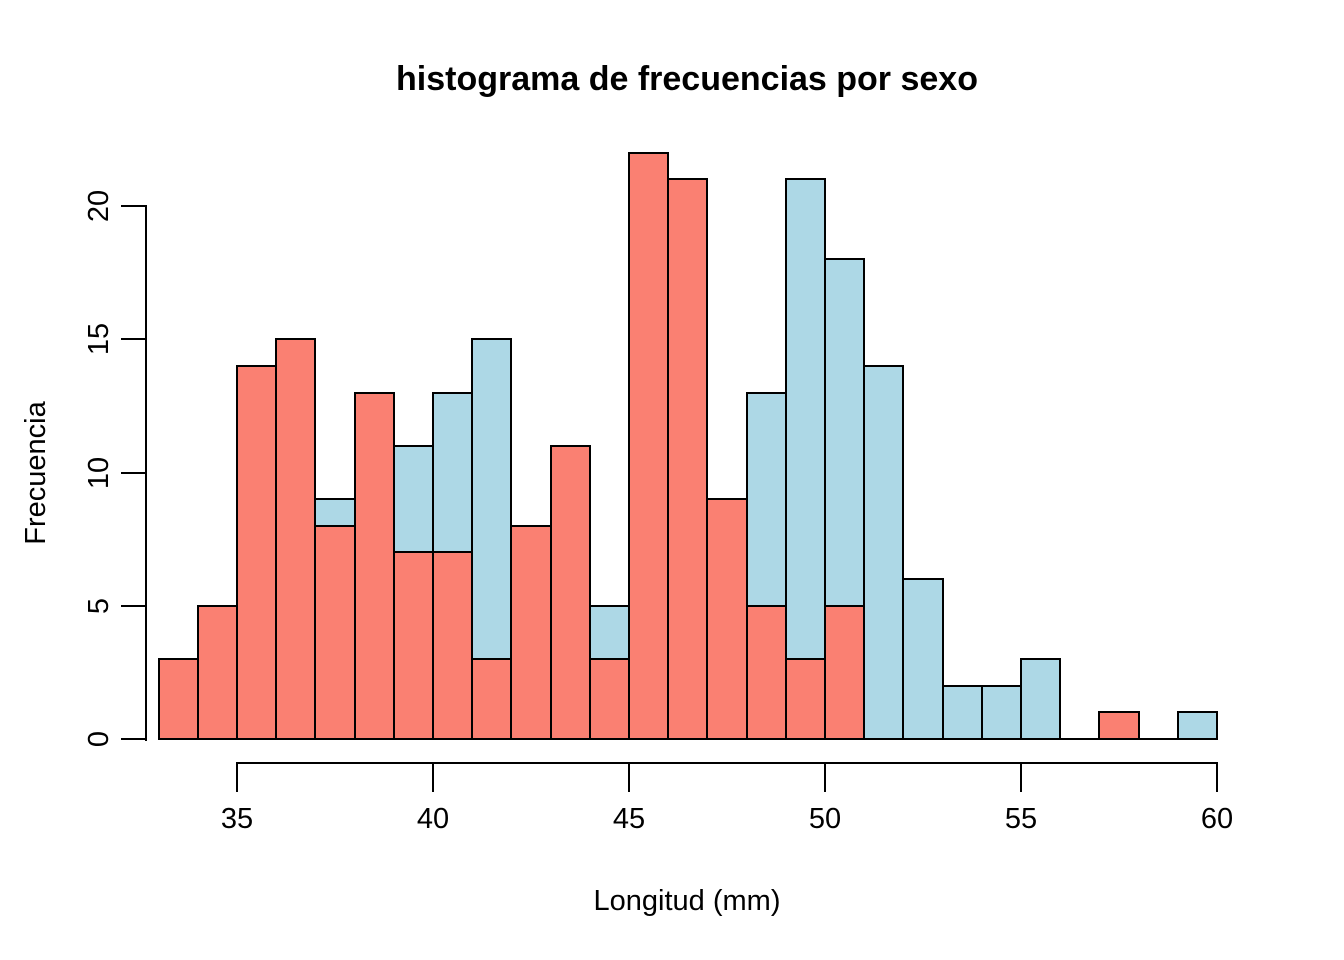  I want to click on y-tick-label: 10, so click(99, 472).